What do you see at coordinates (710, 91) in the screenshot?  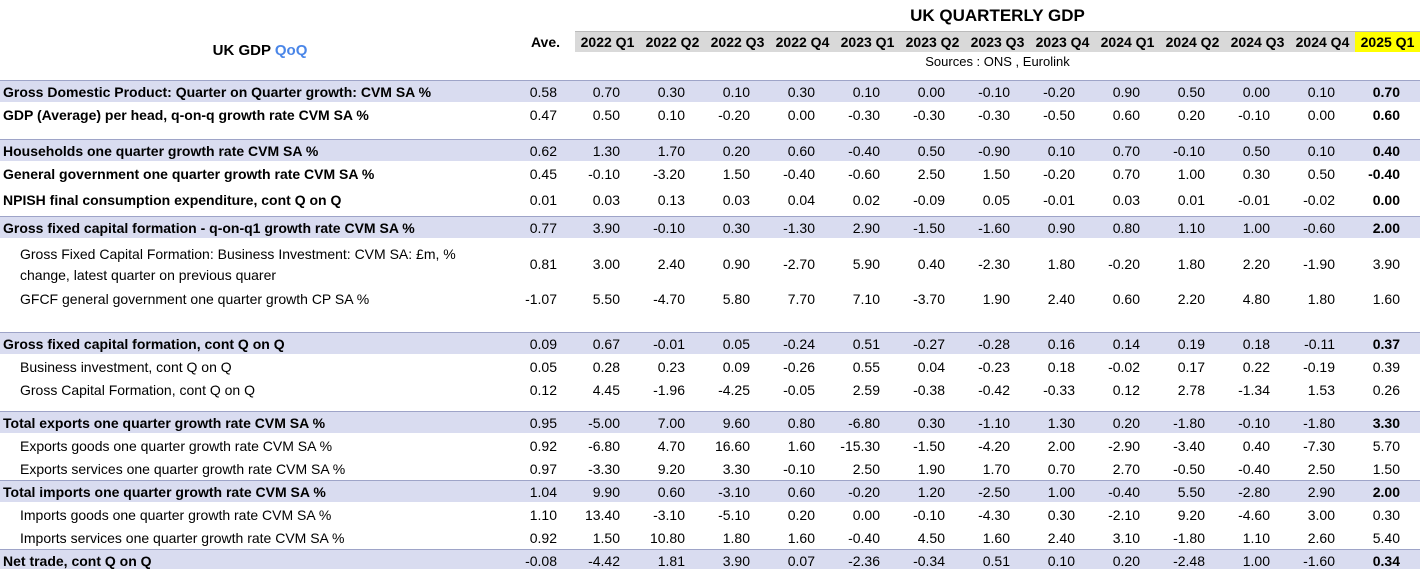 I see `row-band` at bounding box center [710, 91].